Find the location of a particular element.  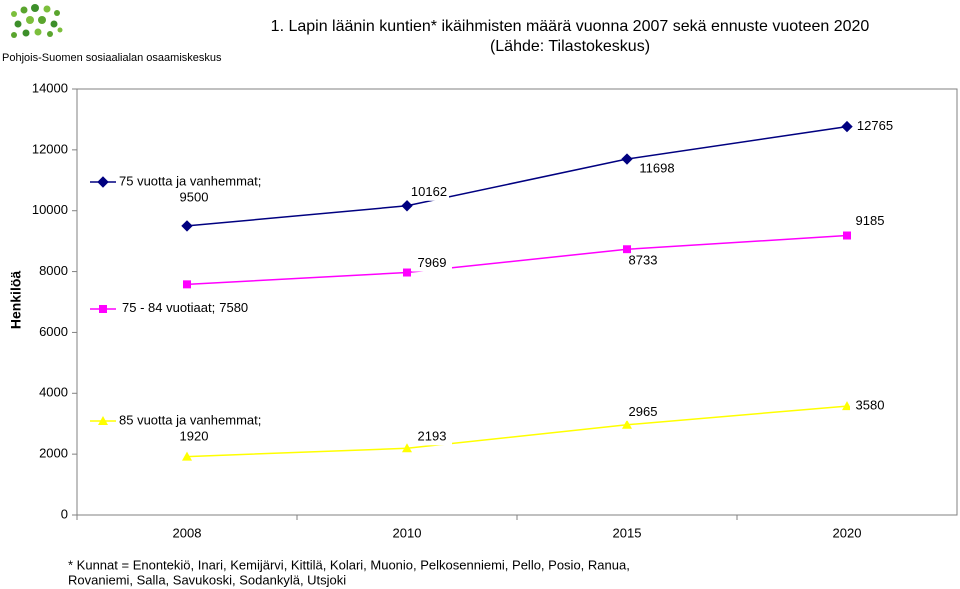

data-label: 9500 is located at coordinates (194, 196).